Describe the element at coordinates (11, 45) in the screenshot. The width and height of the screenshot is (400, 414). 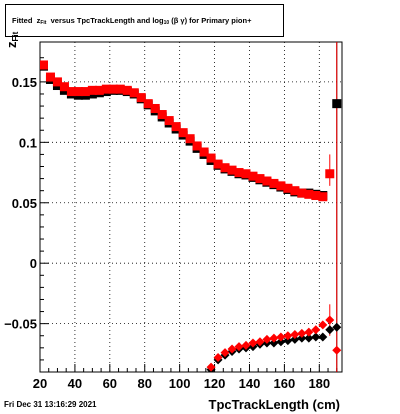
I see `y-axis-label-var: z` at that location.